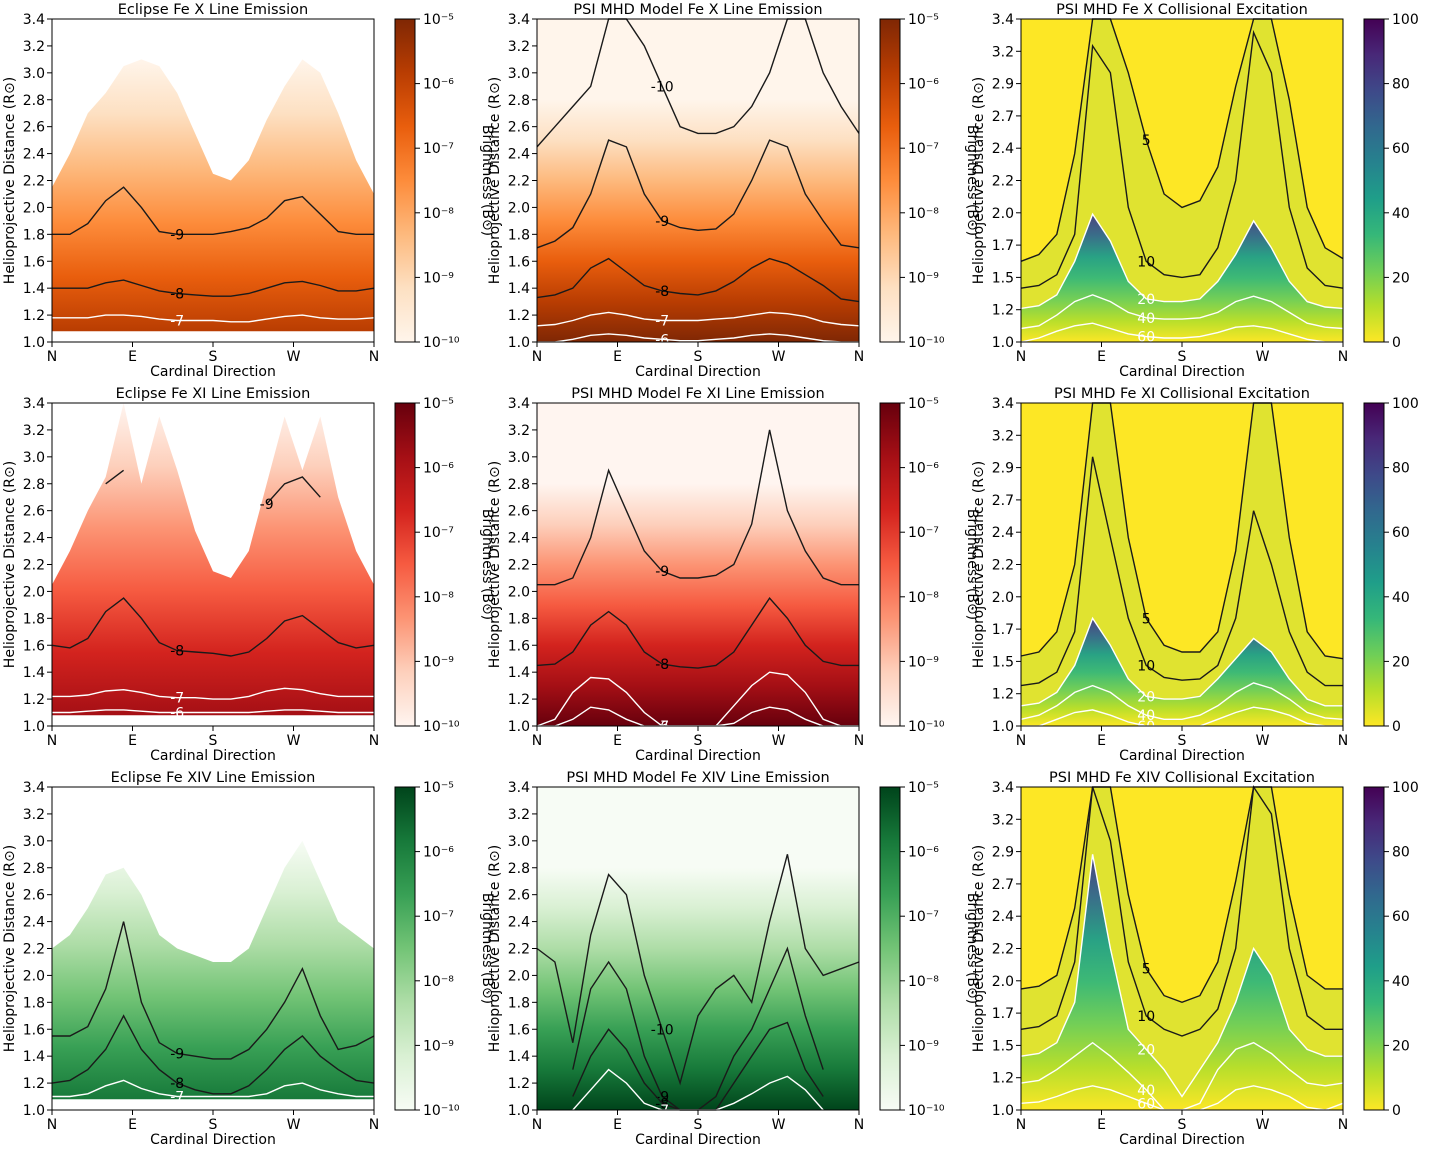 This screenshot has height=1152, width=1440. I want to click on colorbar-tick-label: 60, so click(1401, 917).